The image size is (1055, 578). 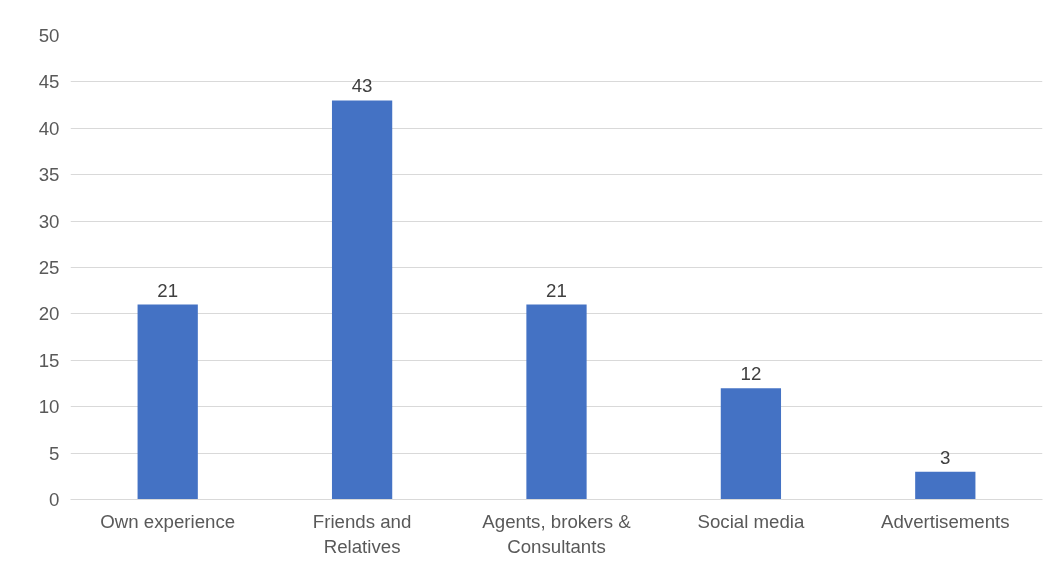 I want to click on y-tick-label: 30, so click(x=49, y=221).